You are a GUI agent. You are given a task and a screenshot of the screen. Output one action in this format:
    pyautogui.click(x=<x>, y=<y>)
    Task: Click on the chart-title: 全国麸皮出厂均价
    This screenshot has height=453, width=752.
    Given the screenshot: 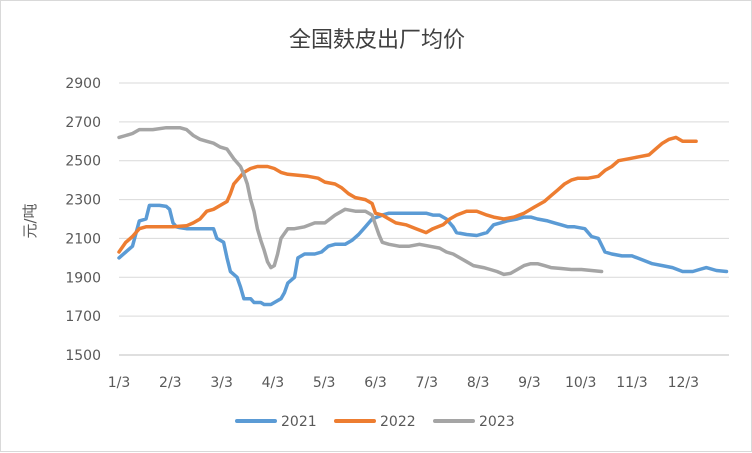 What is the action you would take?
    pyautogui.click(x=377, y=40)
    